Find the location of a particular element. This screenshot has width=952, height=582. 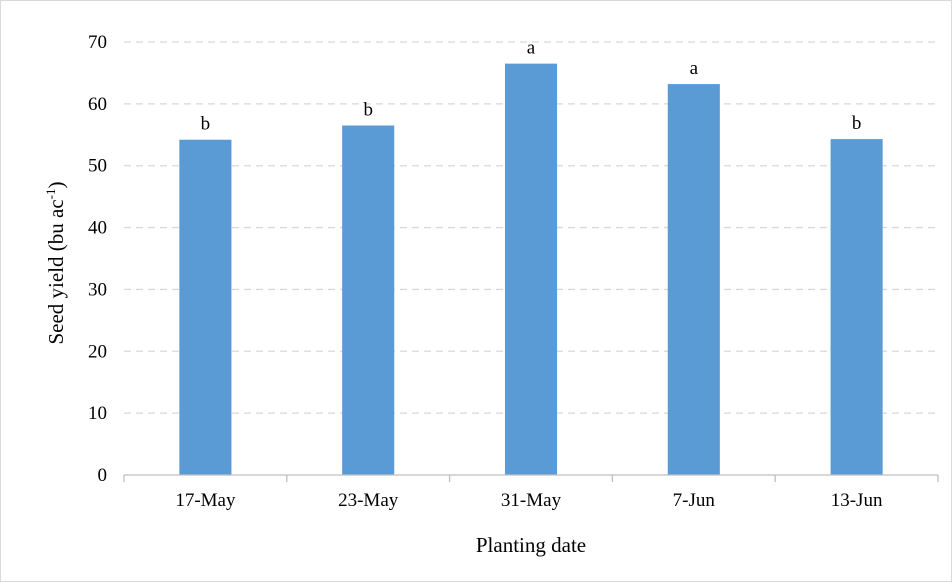

y-tick-label: 70 is located at coordinates (97, 42).